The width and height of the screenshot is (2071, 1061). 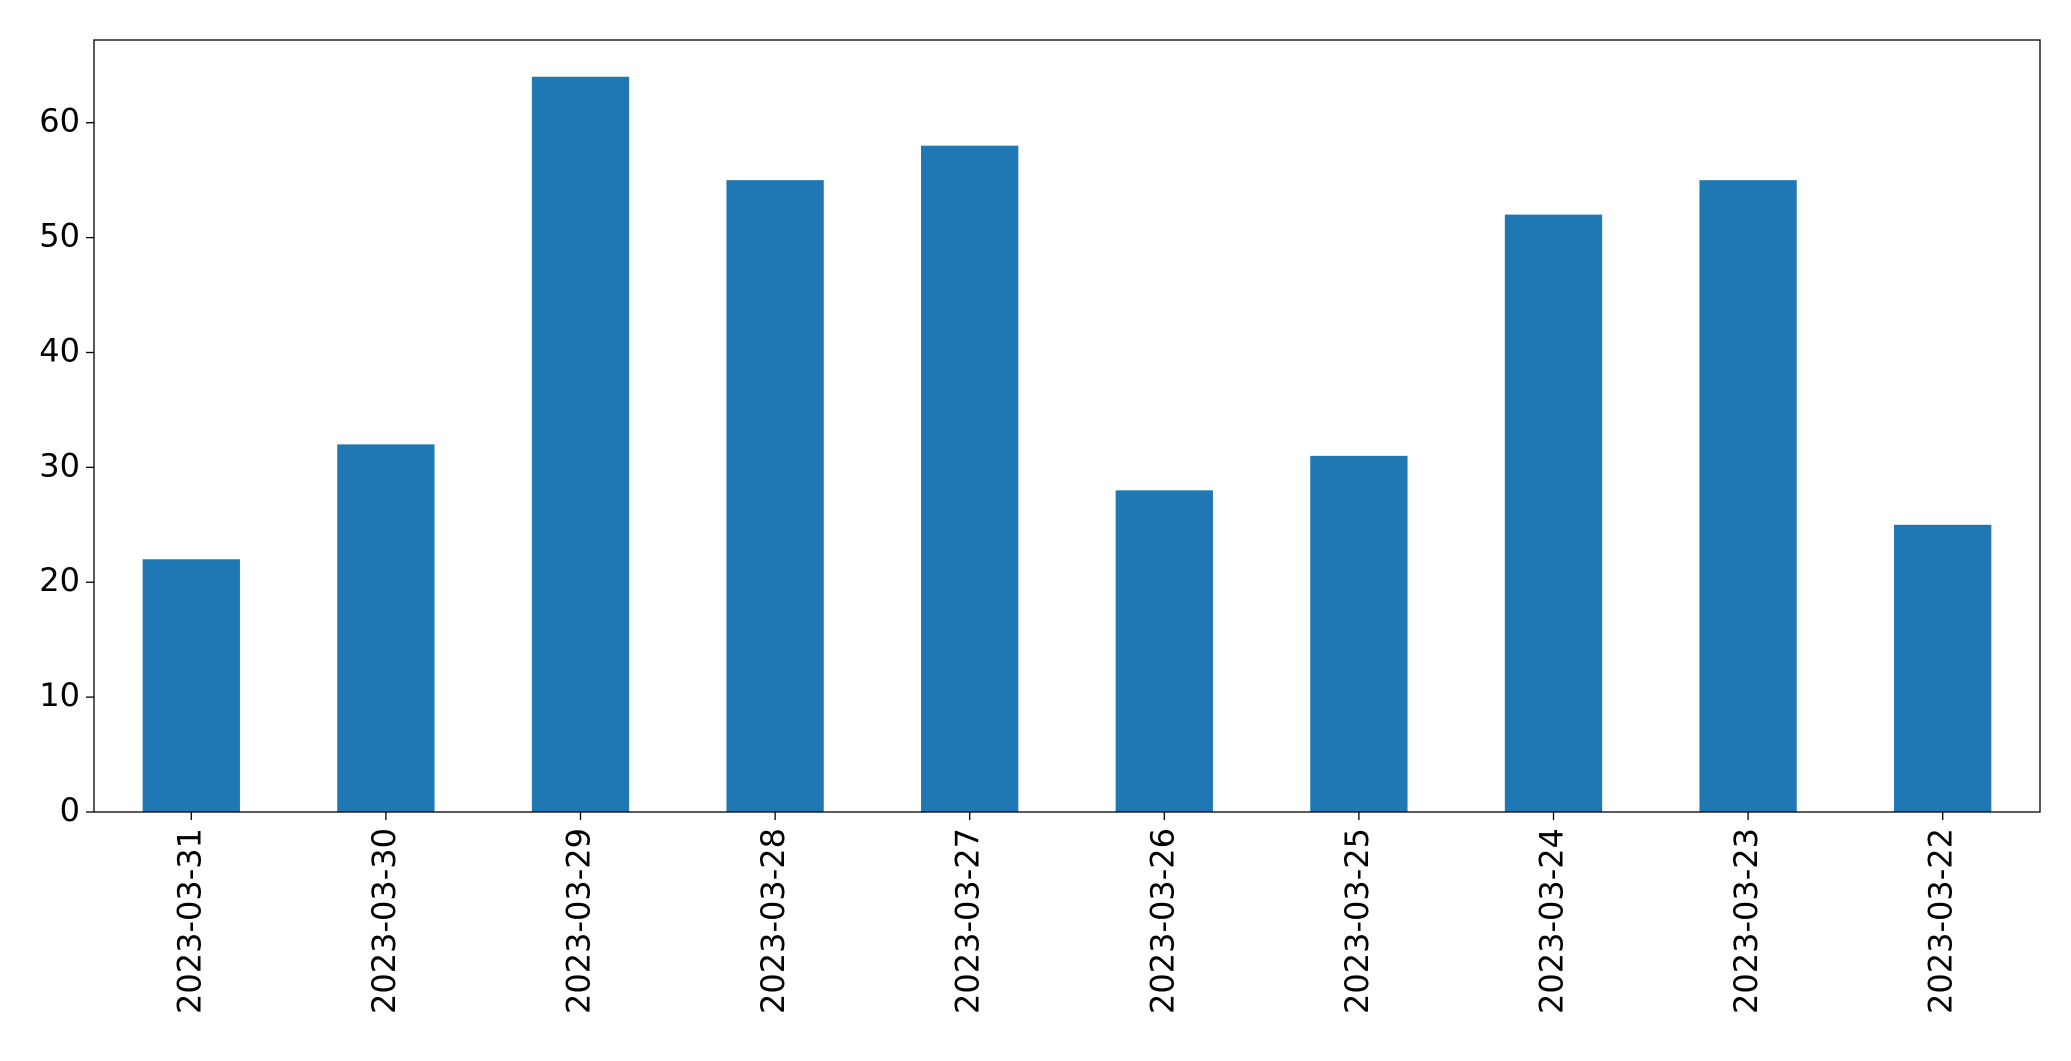 I want to click on x-tick-label: 2023-03-24, so click(x=1552, y=921).